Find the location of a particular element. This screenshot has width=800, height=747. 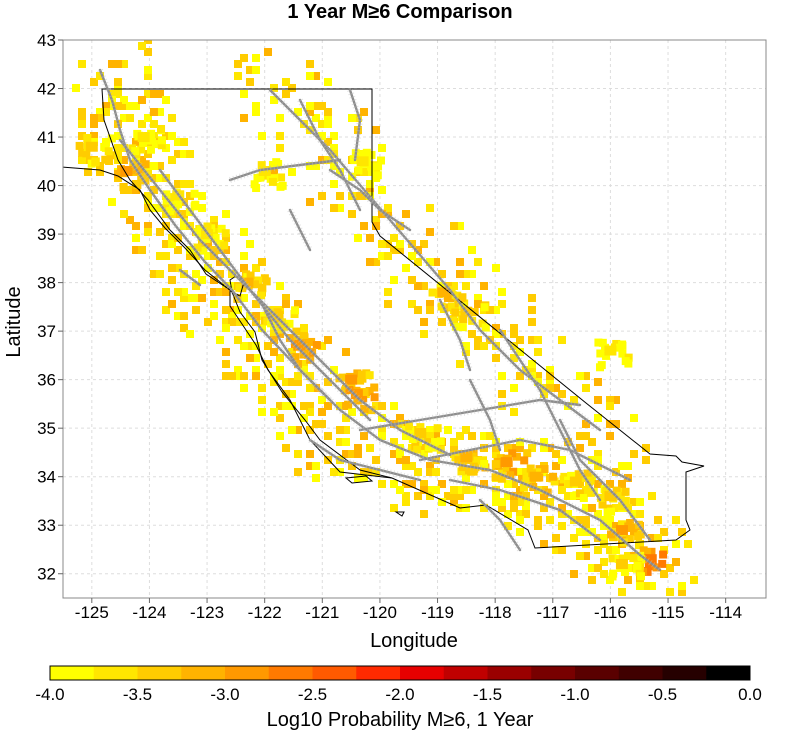

y-tick-label: 32 is located at coordinates (46, 574).